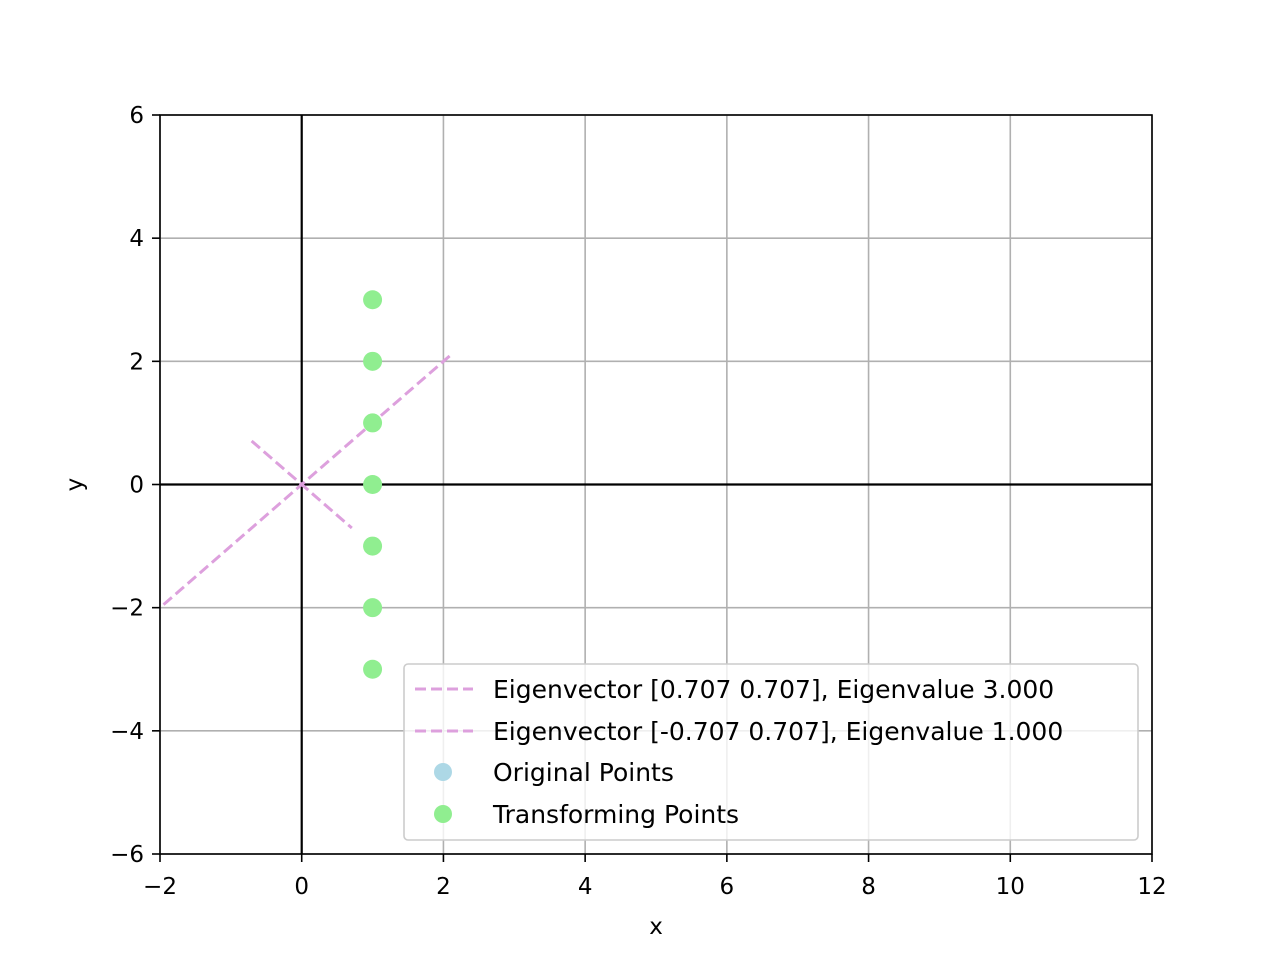  Describe the element at coordinates (583, 772) in the screenshot. I see `legend-label-original-points: Original Points` at that location.